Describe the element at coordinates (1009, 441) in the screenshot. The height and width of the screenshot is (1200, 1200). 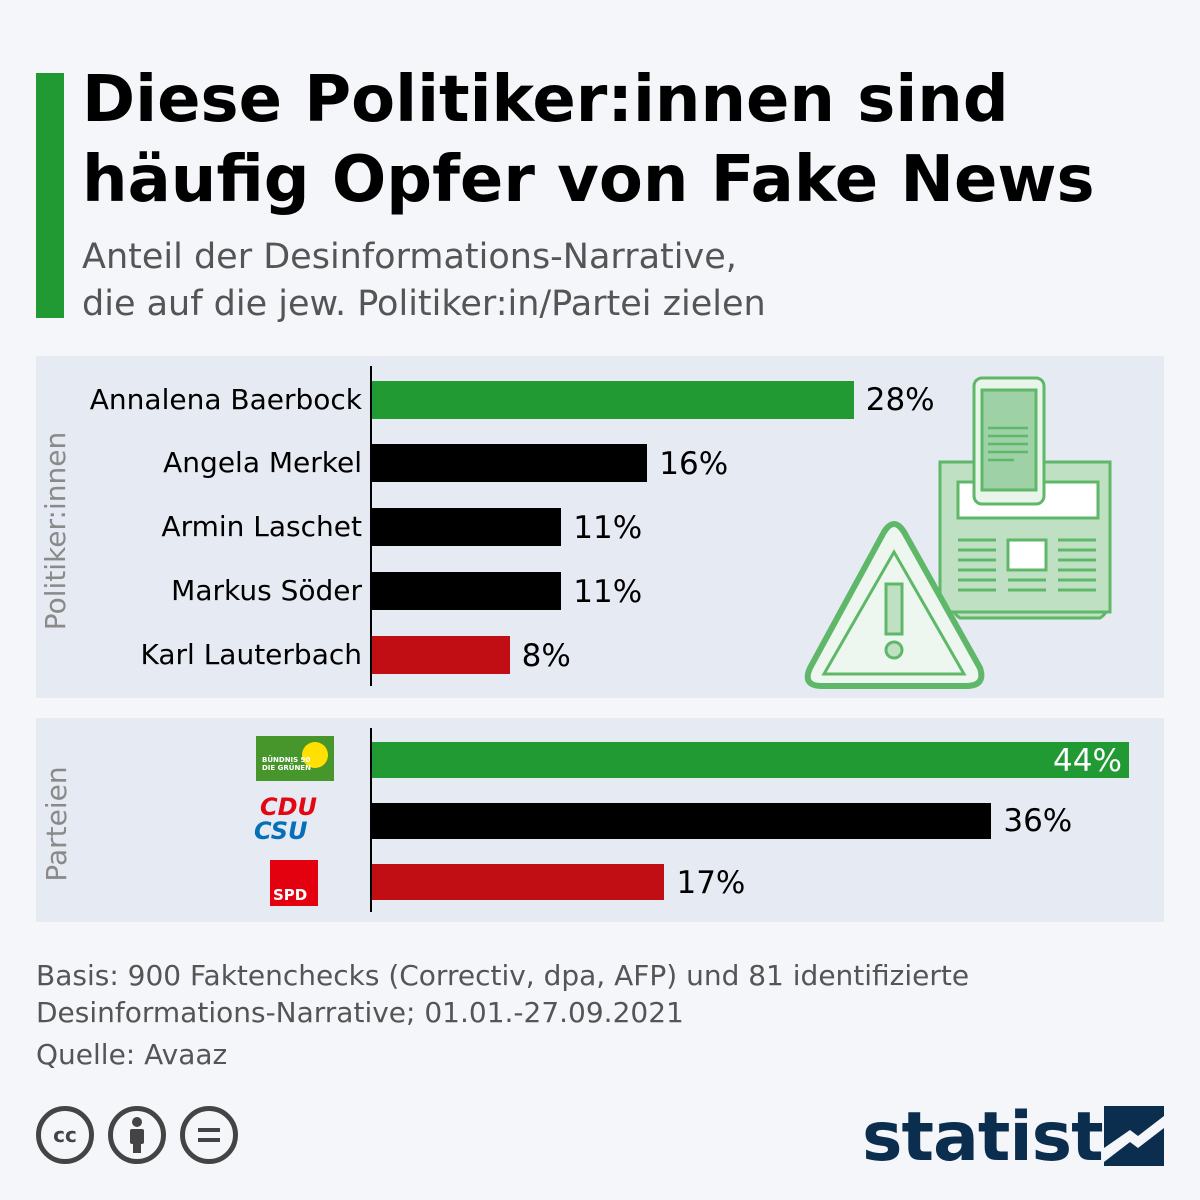
I see `smartphone-icon` at that location.